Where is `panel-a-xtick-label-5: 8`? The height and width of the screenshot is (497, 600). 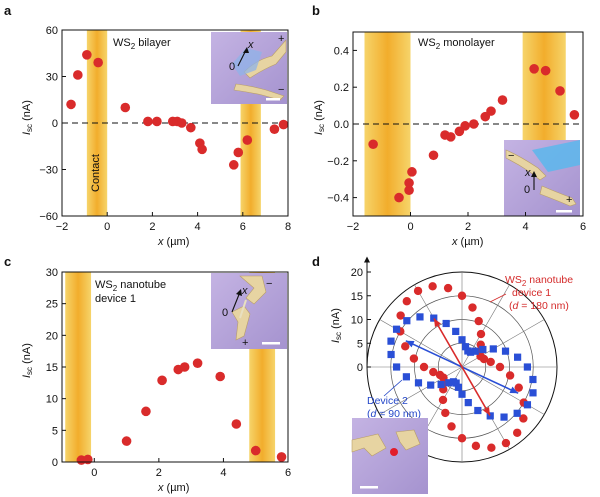 panel-a-xtick-label-5: 8 is located at coordinates (288, 227).